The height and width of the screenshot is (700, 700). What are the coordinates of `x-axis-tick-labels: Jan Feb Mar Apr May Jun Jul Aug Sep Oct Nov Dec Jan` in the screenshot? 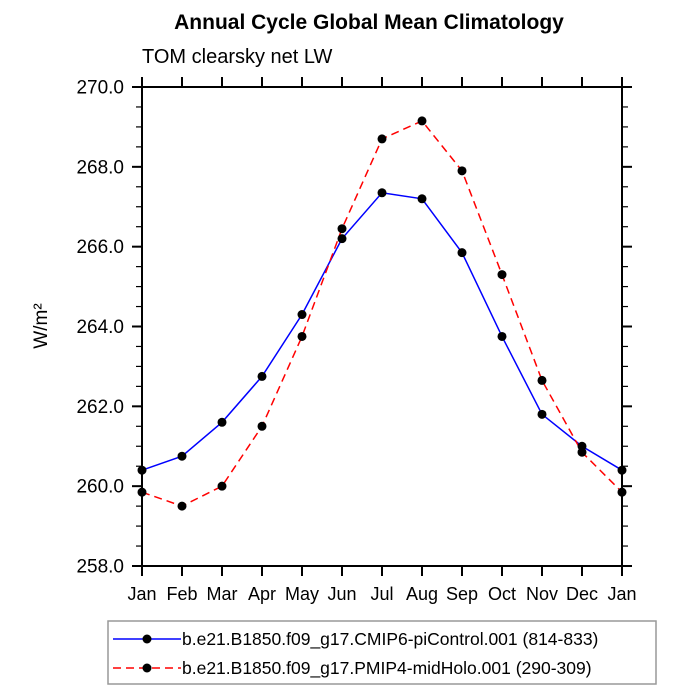 It's located at (381, 594).